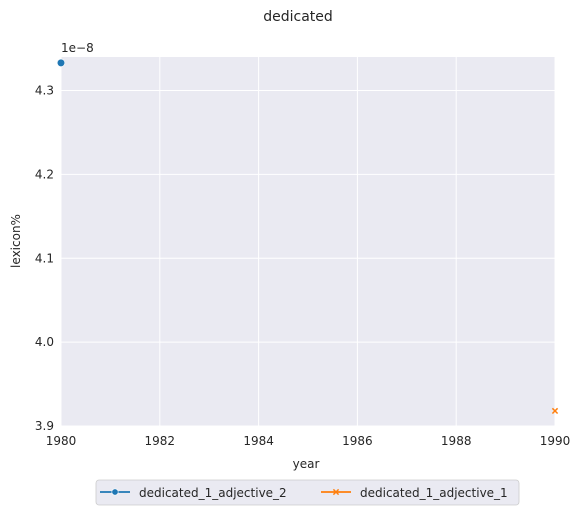  I want to click on x-tick-label: 1980, so click(61, 441).